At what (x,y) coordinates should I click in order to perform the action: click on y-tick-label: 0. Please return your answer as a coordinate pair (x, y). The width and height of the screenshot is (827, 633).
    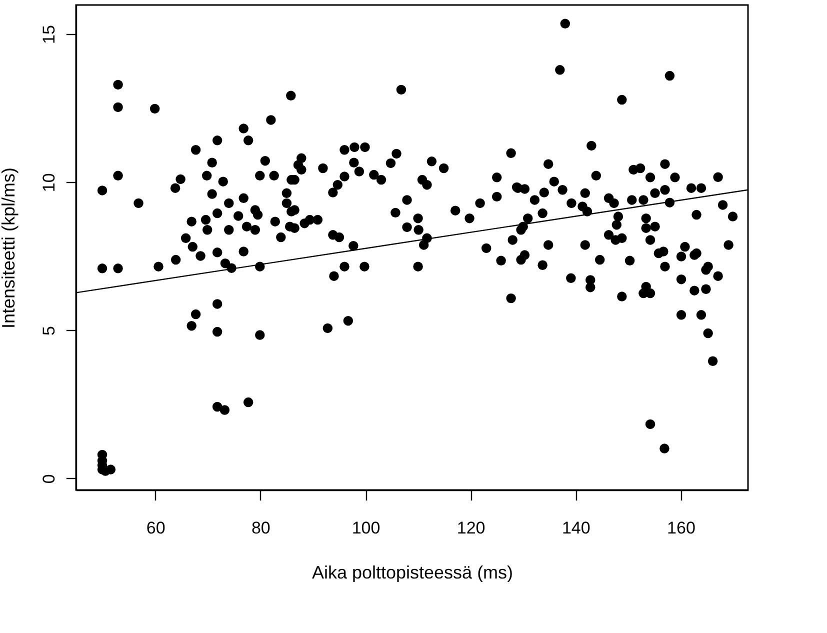
    Looking at the image, I should click on (49, 479).